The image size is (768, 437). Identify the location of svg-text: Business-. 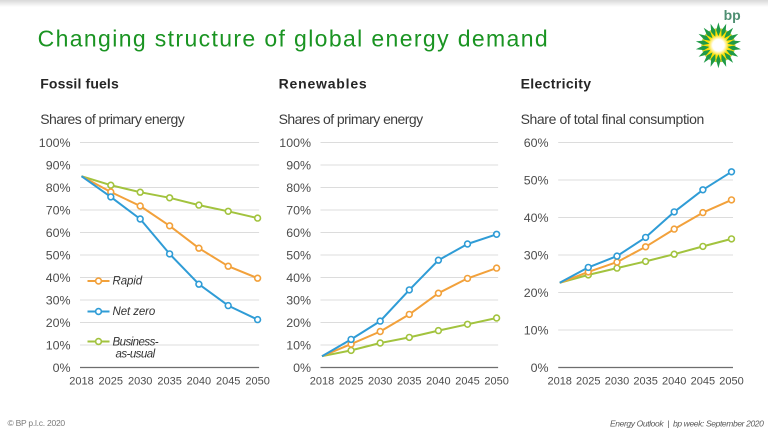
(136, 343).